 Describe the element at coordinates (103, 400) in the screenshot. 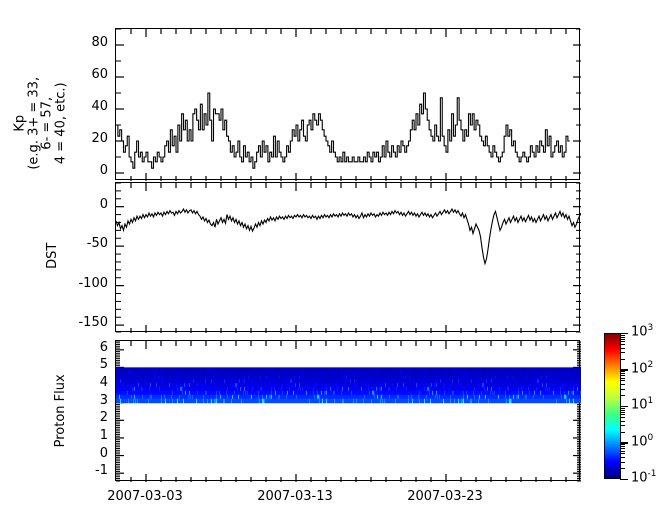

I see `ytick-label: 3` at that location.